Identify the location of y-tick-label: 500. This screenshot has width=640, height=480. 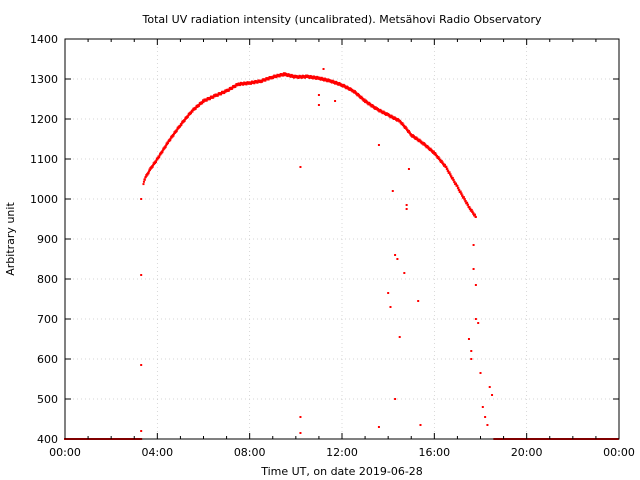
(47, 399).